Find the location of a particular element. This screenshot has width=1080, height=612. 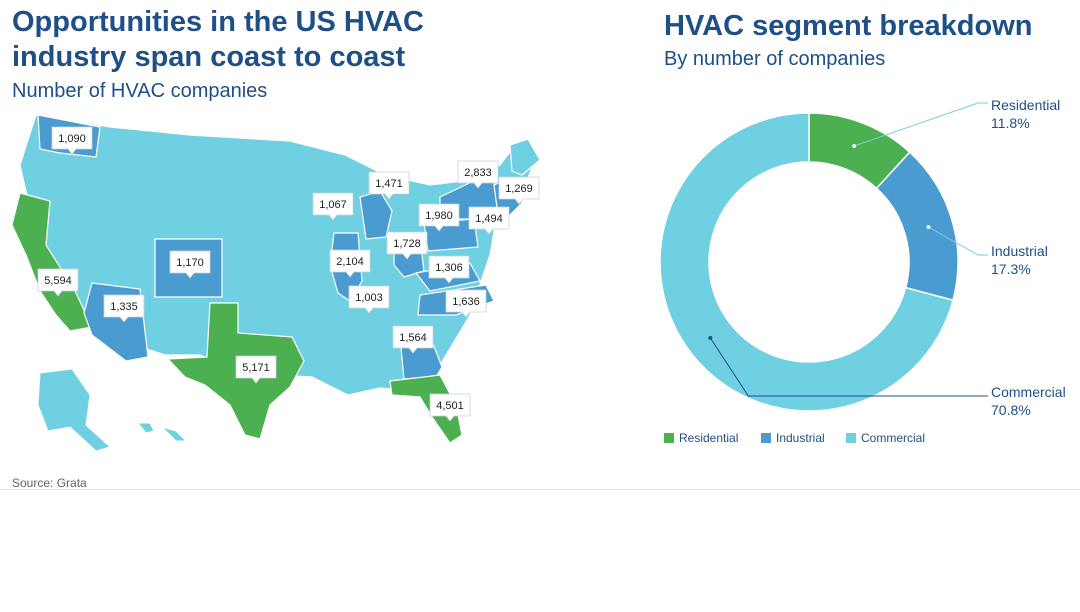

legend-swatch-industrial is located at coordinates (766, 438).